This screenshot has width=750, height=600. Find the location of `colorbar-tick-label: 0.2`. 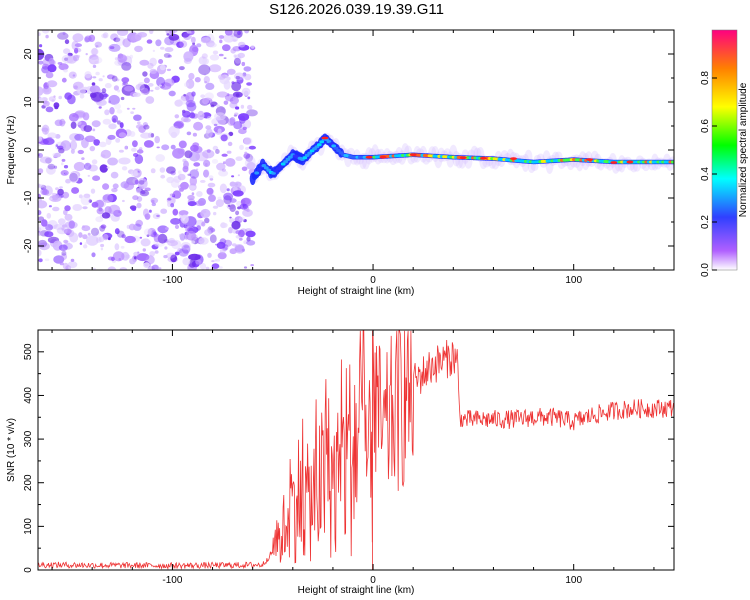

colorbar-tick-label: 0.2 is located at coordinates (705, 222).